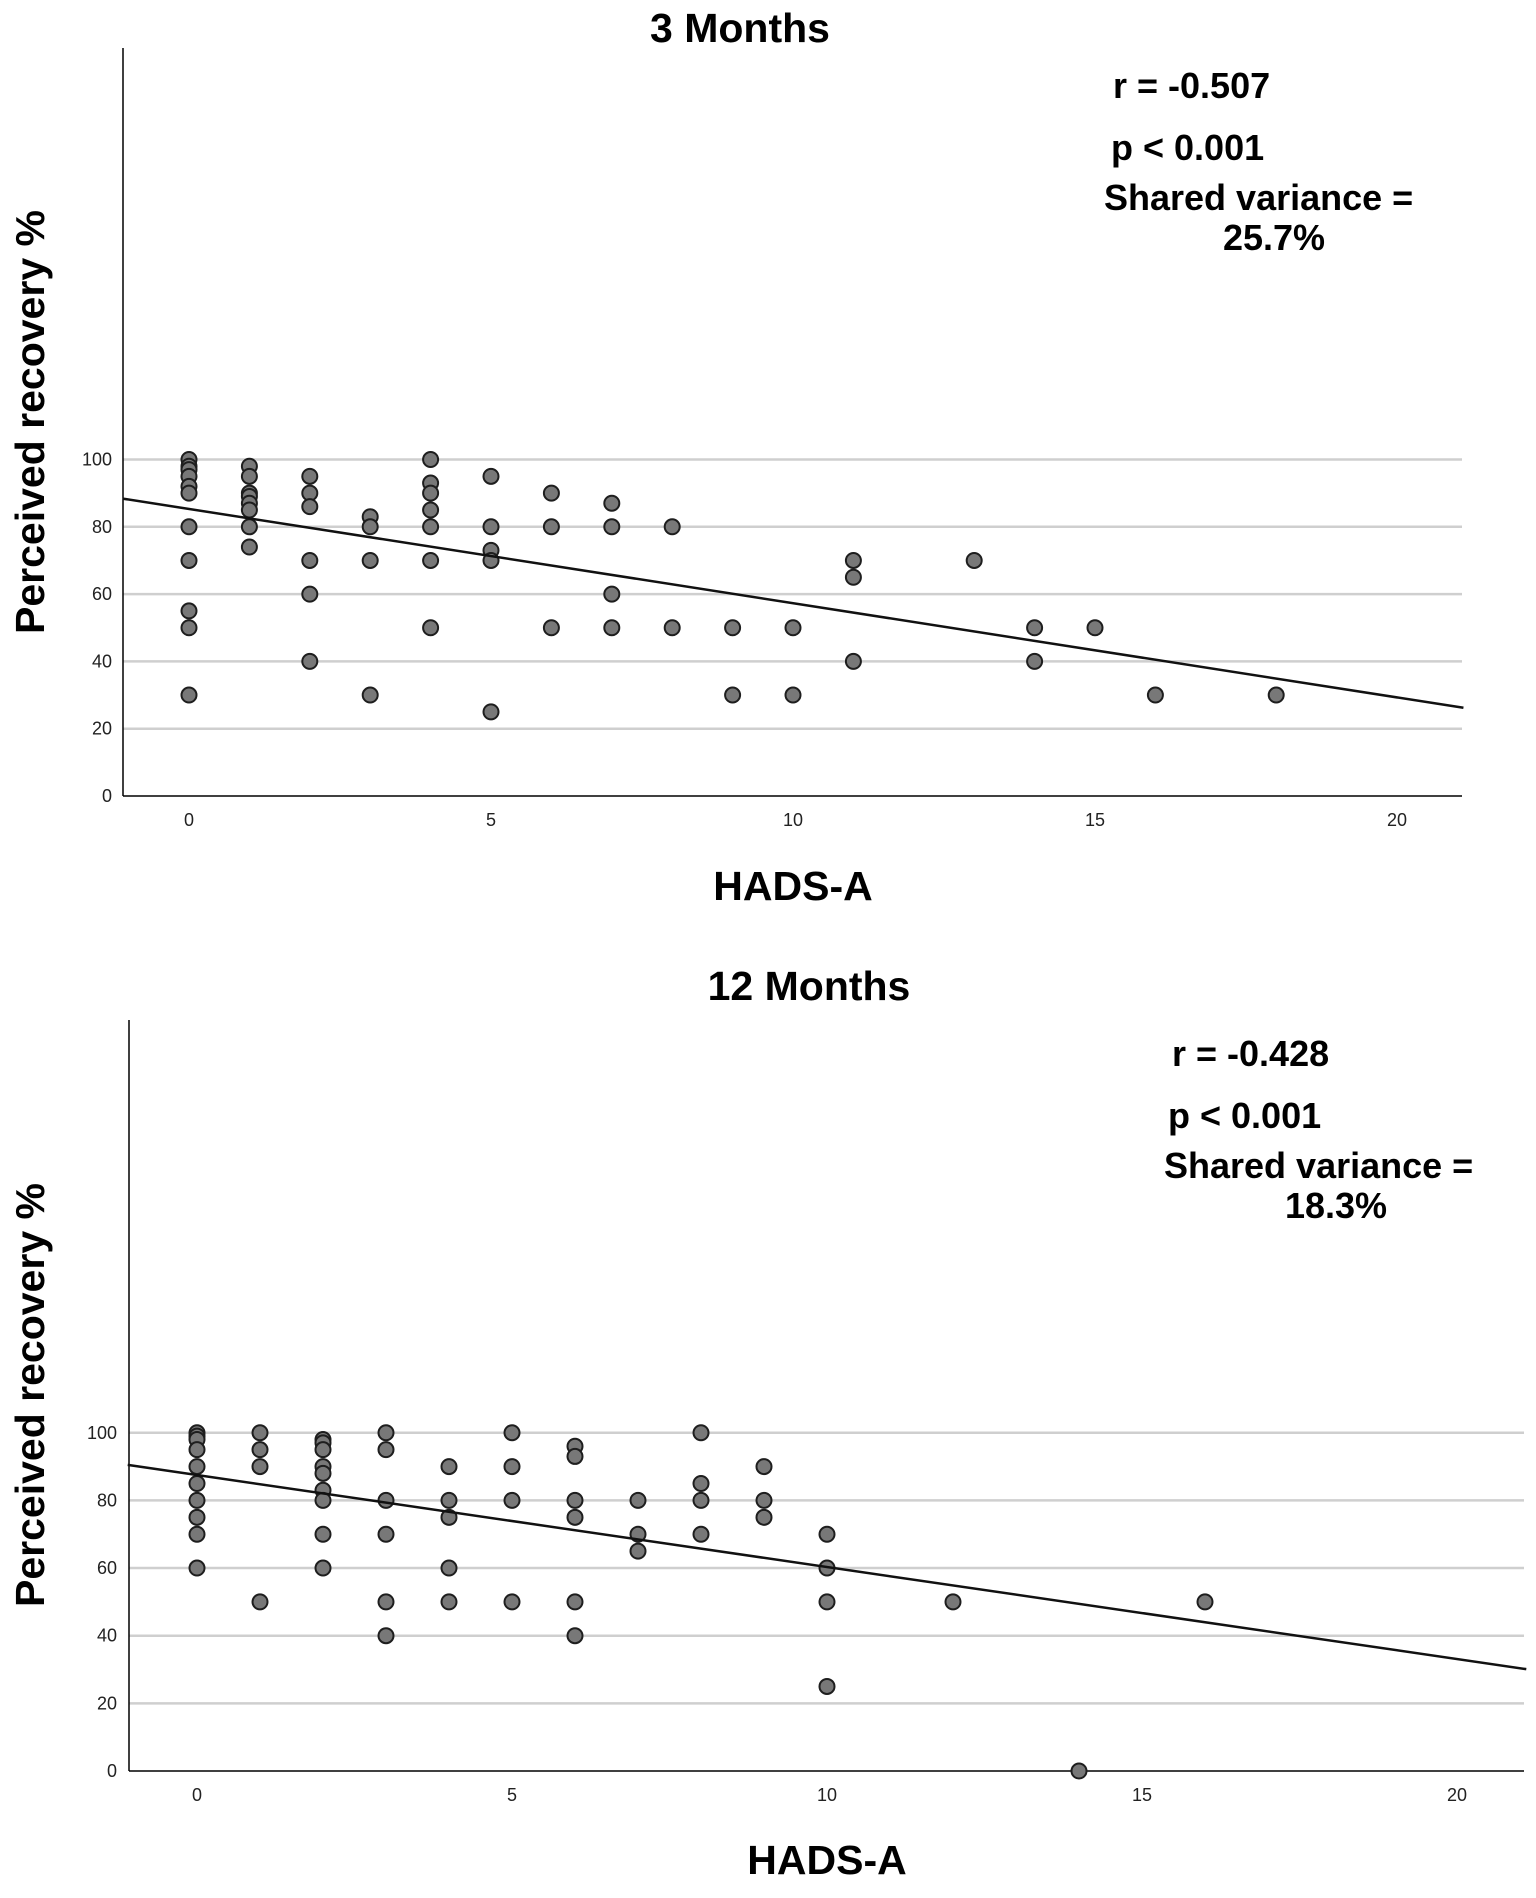 The height and width of the screenshot is (1898, 1536). I want to click on chart-title: 12 Months, so click(809, 986).